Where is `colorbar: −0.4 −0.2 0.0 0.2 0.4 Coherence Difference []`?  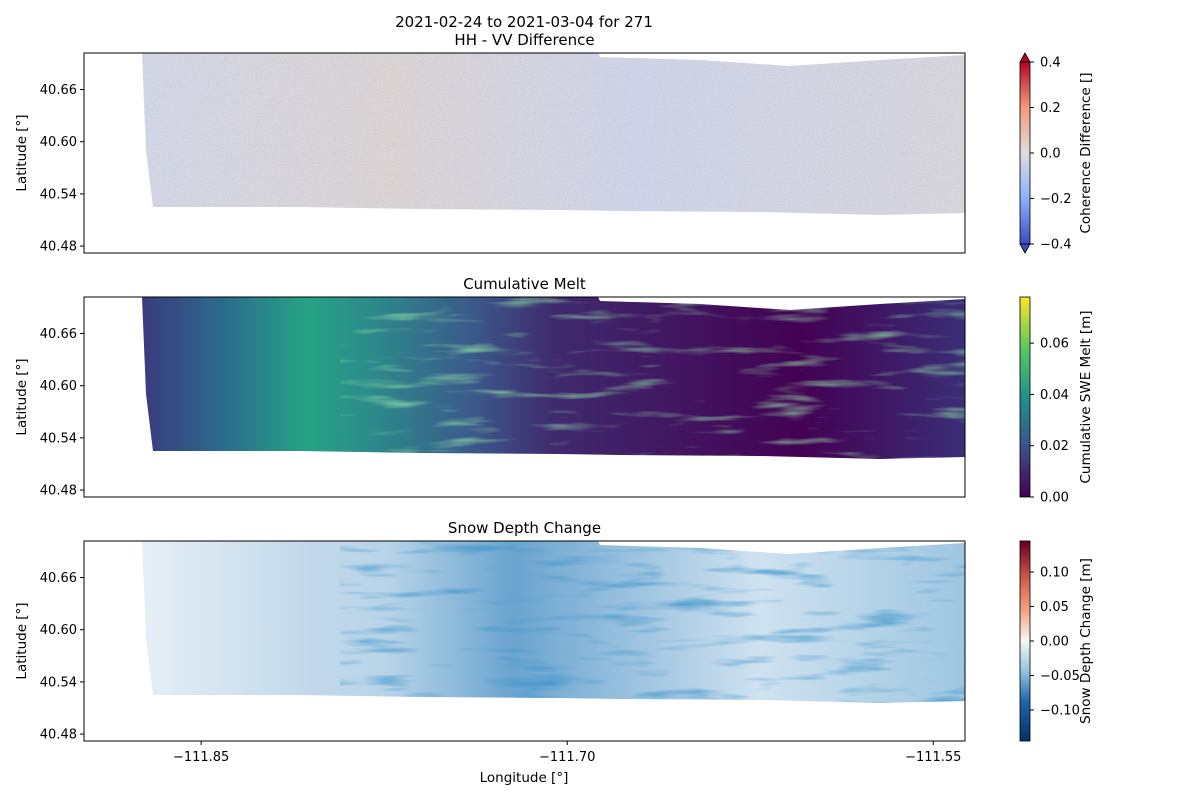
colorbar: −0.4 −0.2 0.0 0.2 0.4 Coherence Difference [] is located at coordinates (1056, 153).